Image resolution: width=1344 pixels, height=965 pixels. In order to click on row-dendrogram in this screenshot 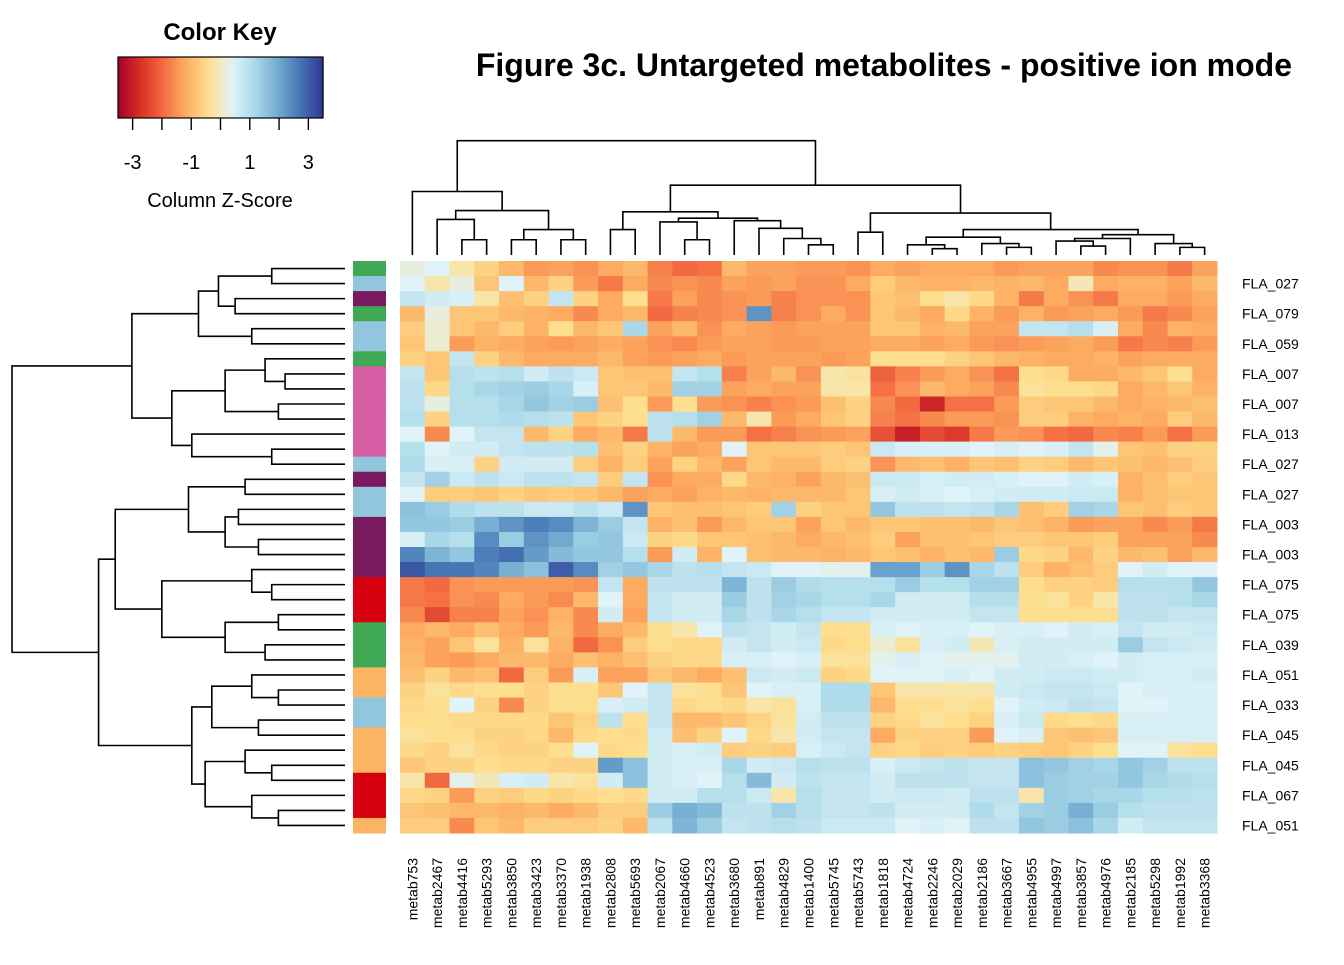, I will do `click(178, 547)`.